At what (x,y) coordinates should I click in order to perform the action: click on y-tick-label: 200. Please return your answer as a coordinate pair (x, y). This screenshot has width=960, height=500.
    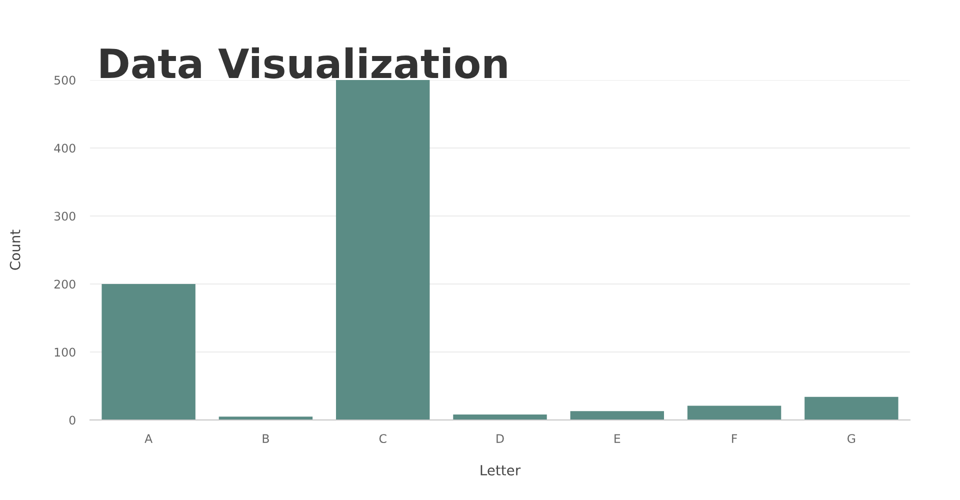
    Looking at the image, I should click on (65, 284).